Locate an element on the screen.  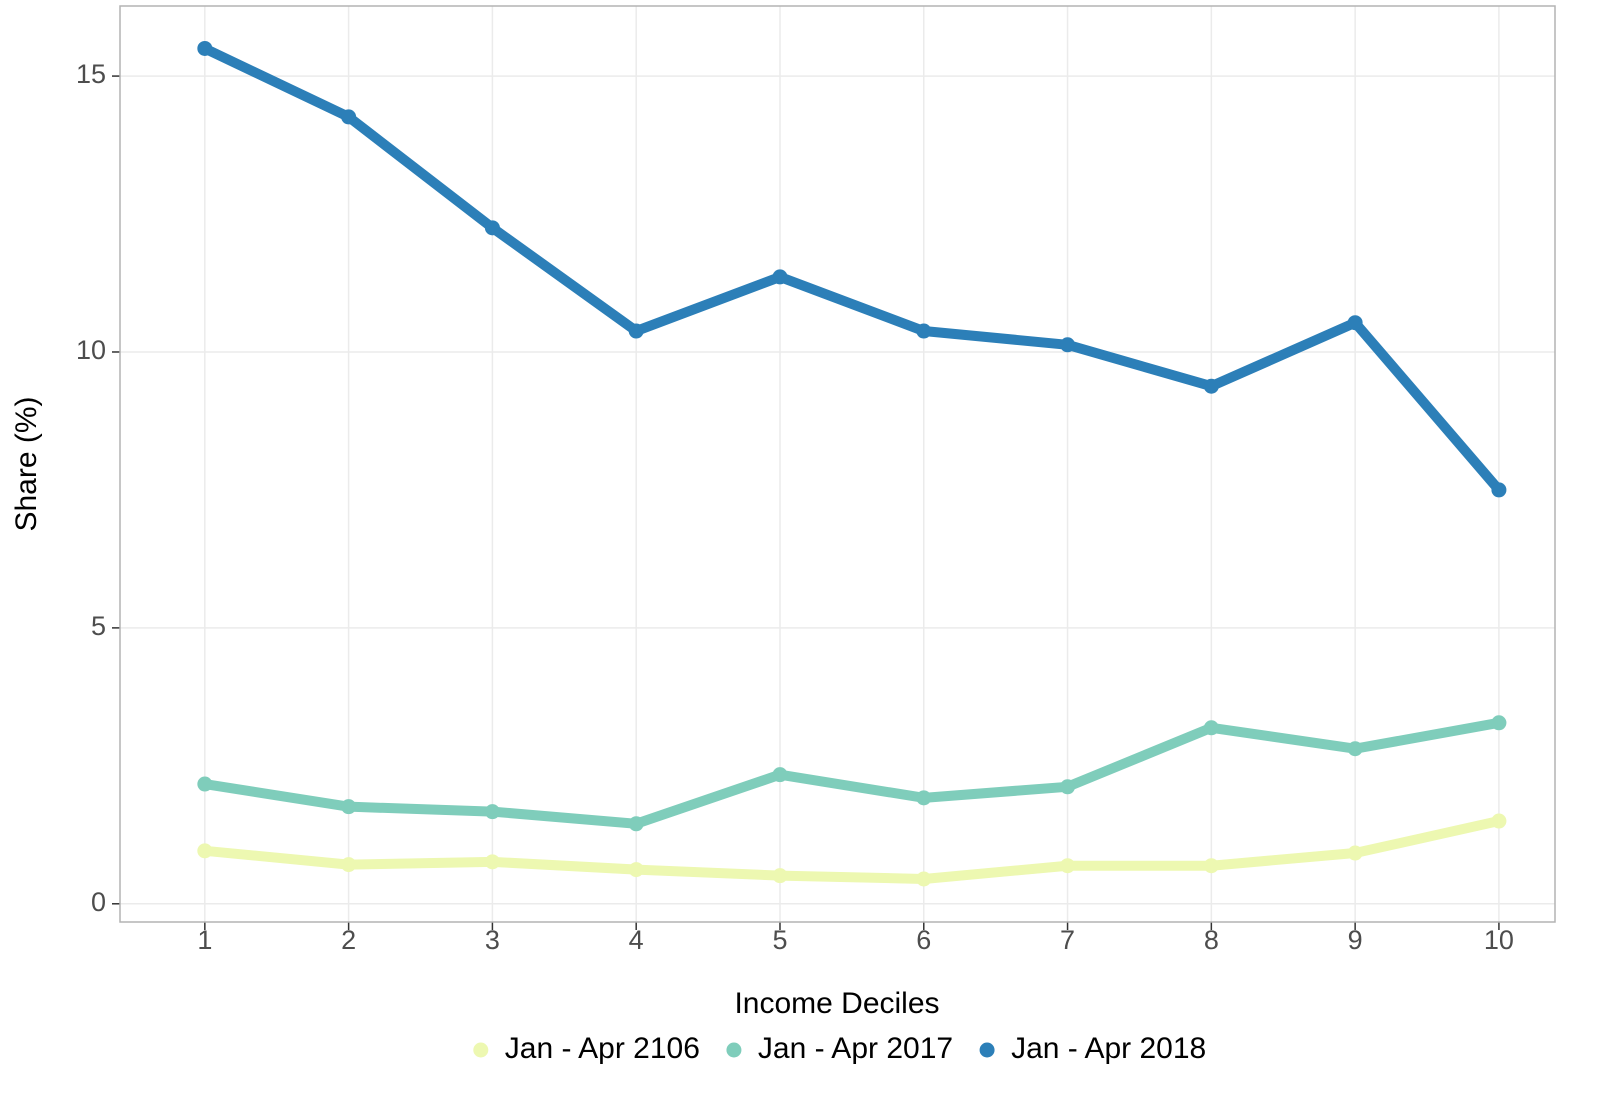
y-tick-label: 0 is located at coordinates (98, 902).